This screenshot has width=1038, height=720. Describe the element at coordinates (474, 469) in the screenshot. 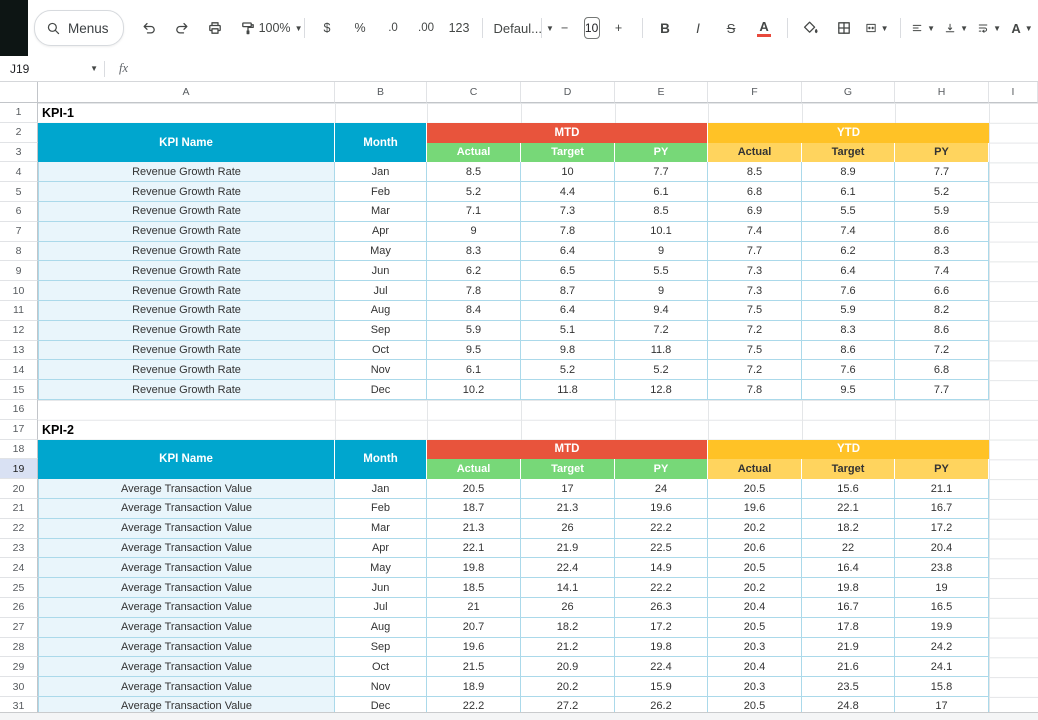

I see `mtd-subheader-actual: Actual` at that location.